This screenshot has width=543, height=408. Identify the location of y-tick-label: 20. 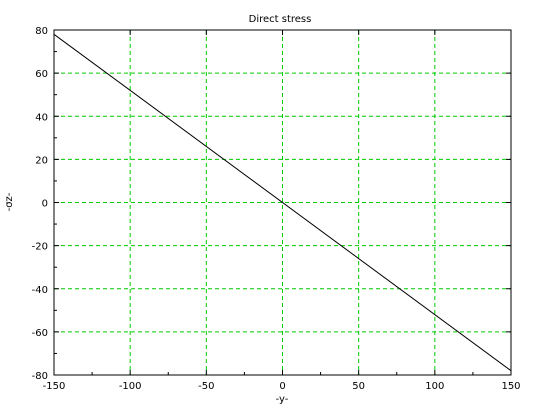
(41, 160).